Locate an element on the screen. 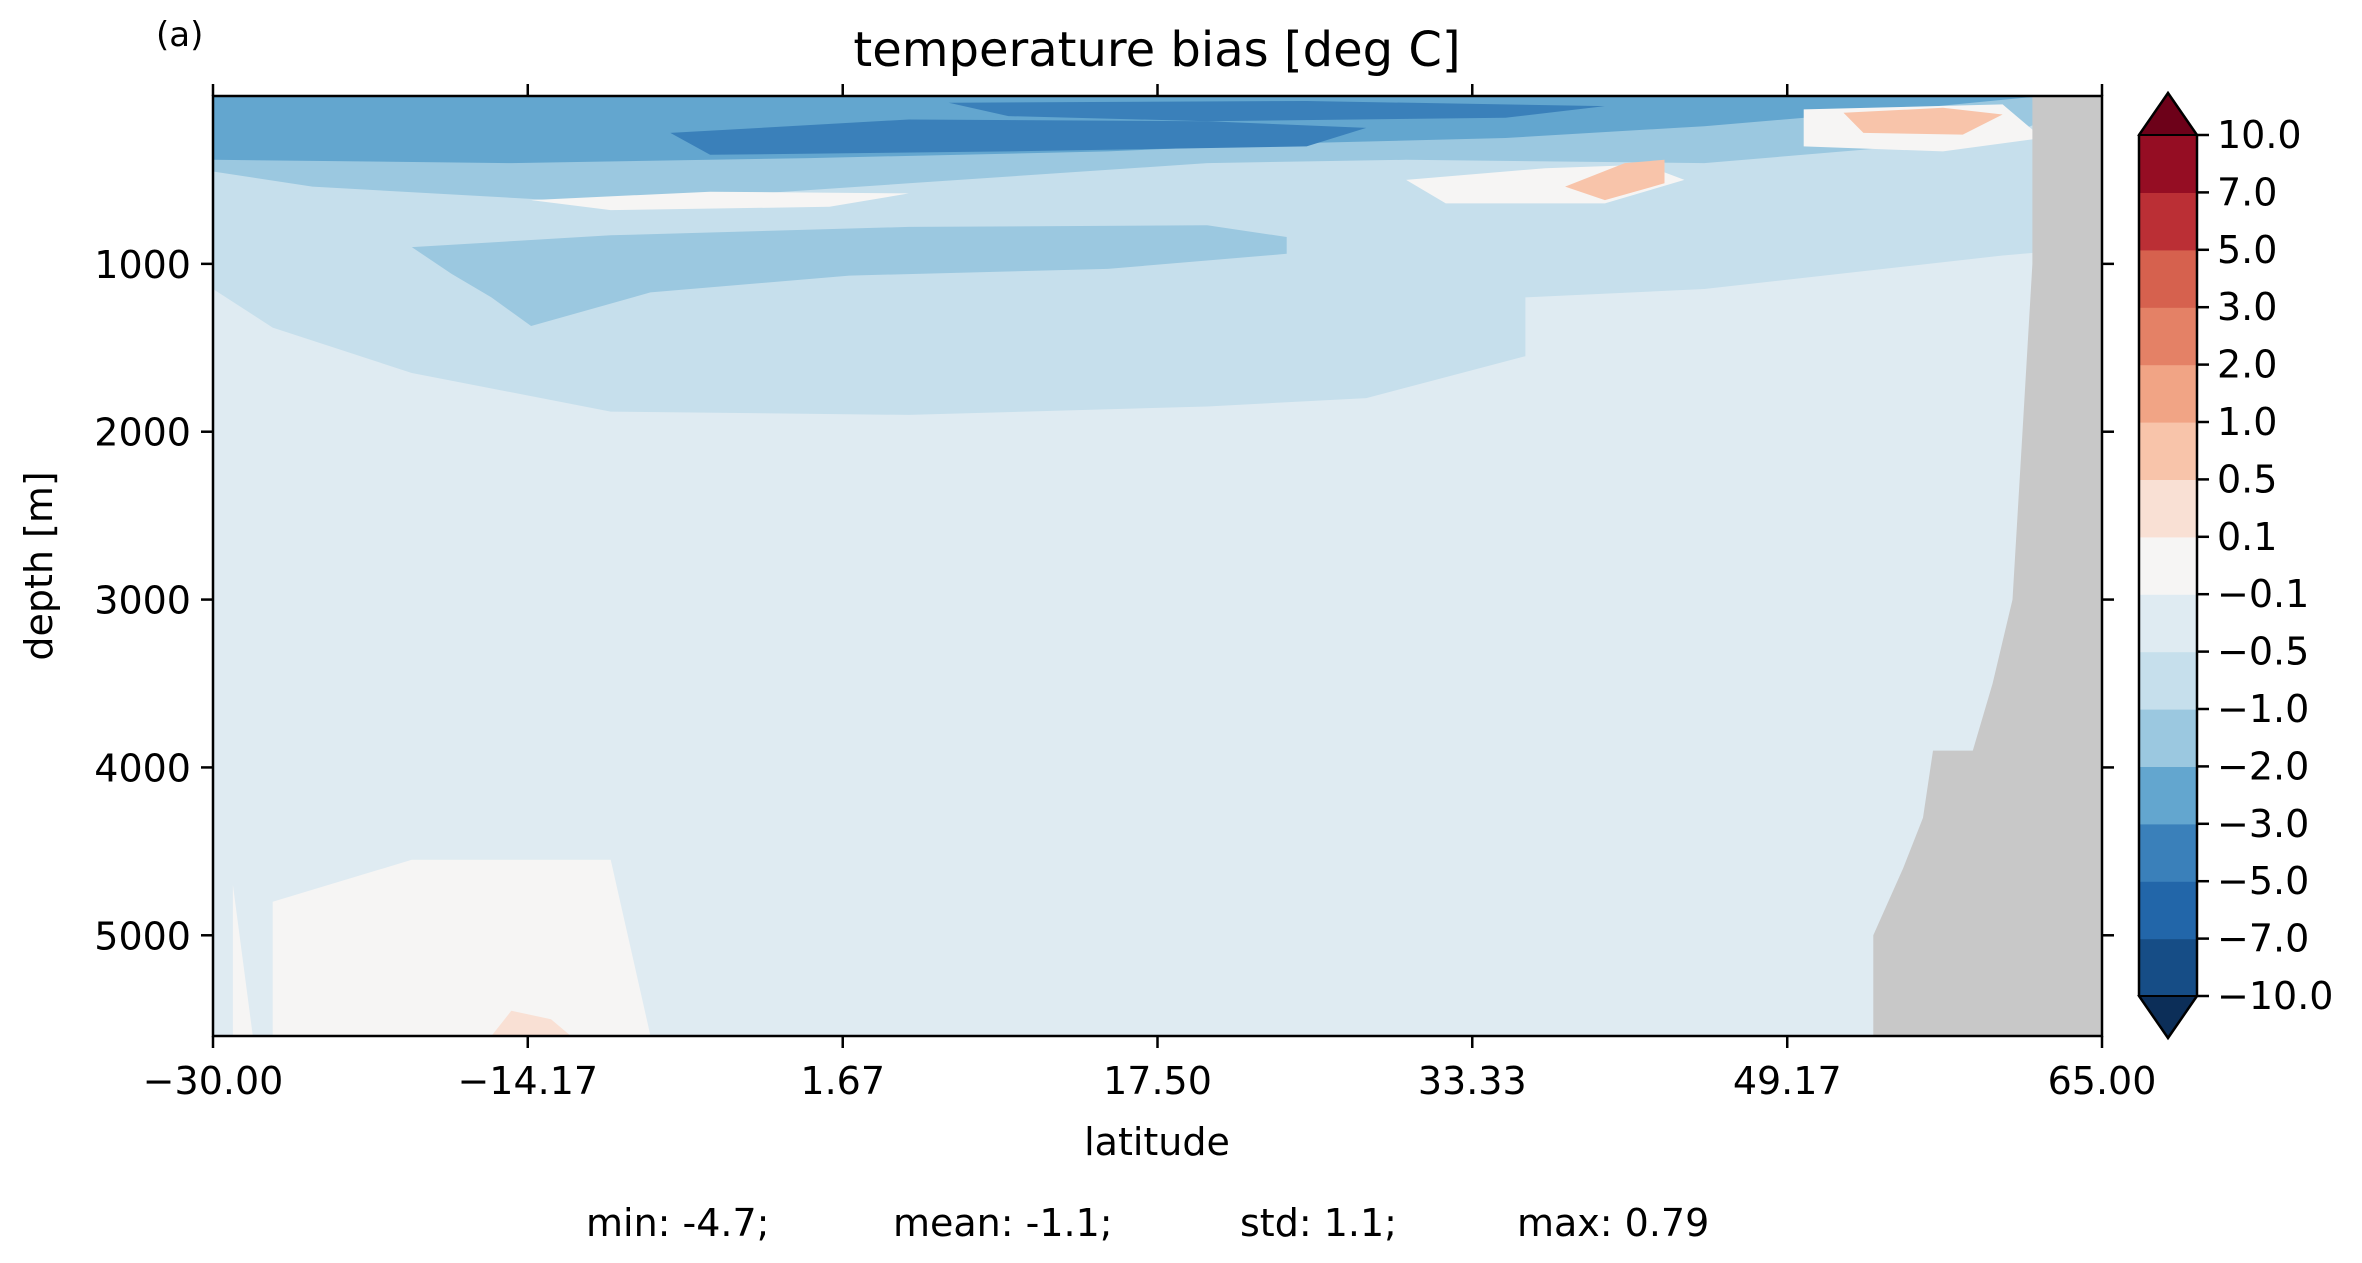 This screenshot has width=2362, height=1263. colorbar-tick-label: −1.0 is located at coordinates (2263, 709).